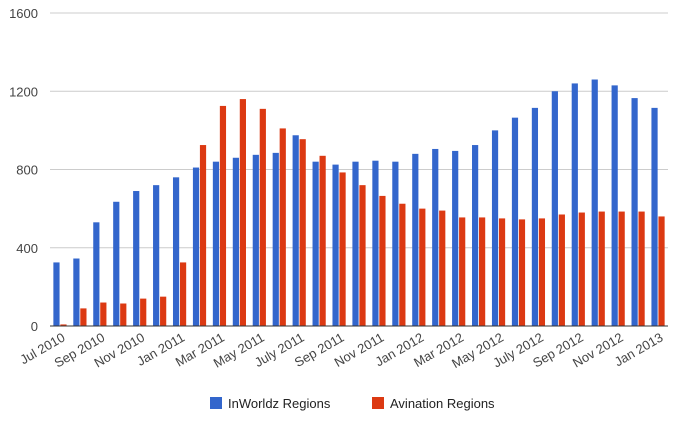  I want to click on y-tick-label: 800, so click(27, 170).